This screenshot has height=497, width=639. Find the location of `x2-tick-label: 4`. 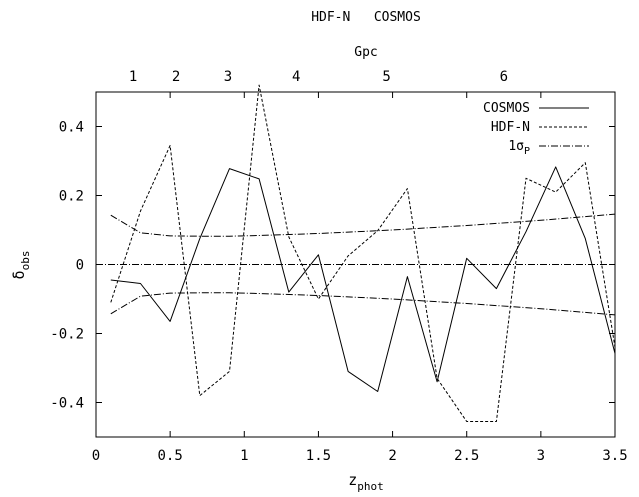

x2-tick-label: 4 is located at coordinates (296, 77).